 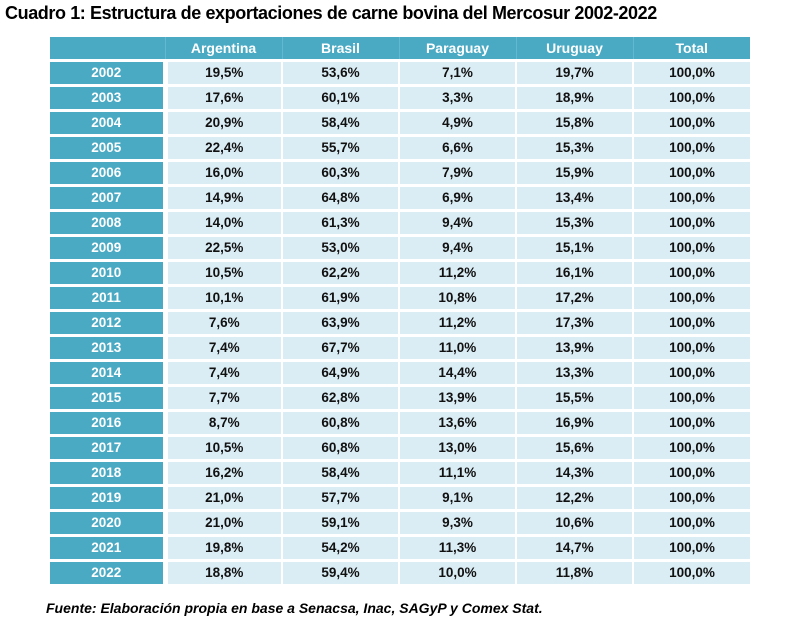 What do you see at coordinates (574, 273) in the screenshot?
I see `table-cell: 16,1%` at bounding box center [574, 273].